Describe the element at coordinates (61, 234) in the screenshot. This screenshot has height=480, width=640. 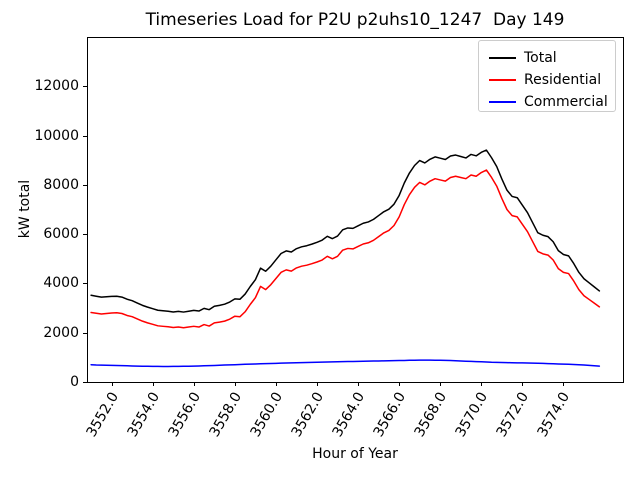
I see `y-tick-label: 6000` at that location.